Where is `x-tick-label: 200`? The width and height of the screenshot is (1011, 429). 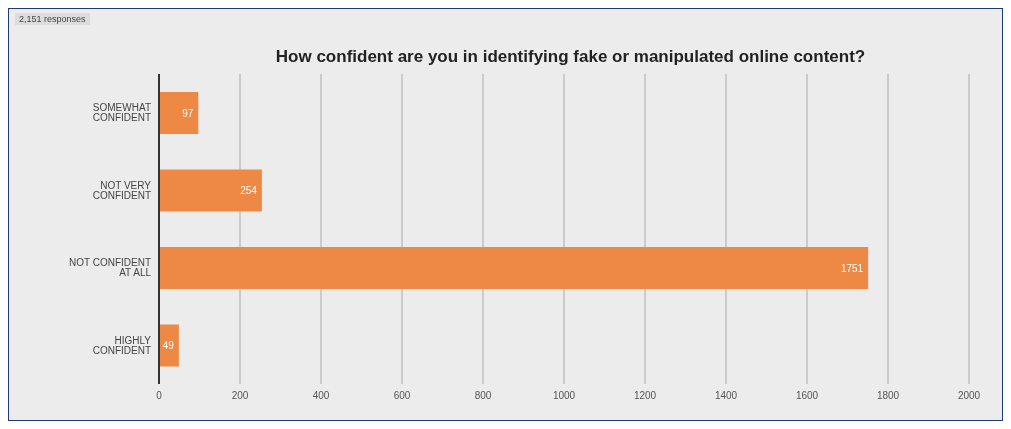
x-tick-label: 200 is located at coordinates (240, 396).